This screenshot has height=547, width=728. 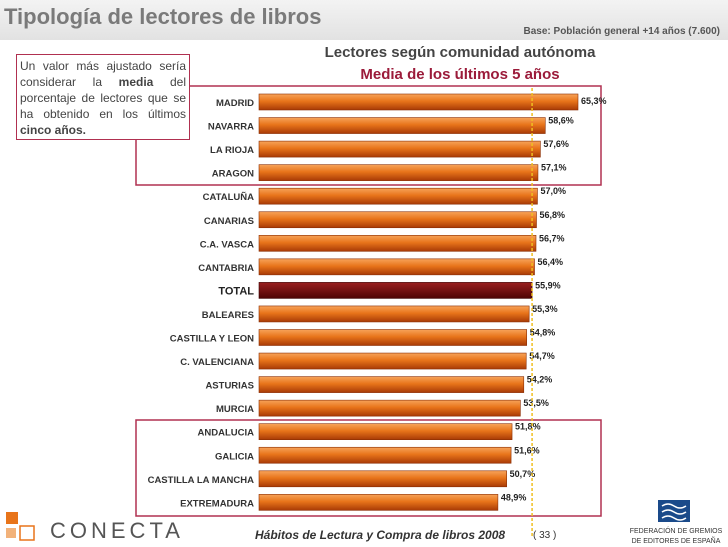 I want to click on category-label: MURCIA, so click(x=235, y=409).